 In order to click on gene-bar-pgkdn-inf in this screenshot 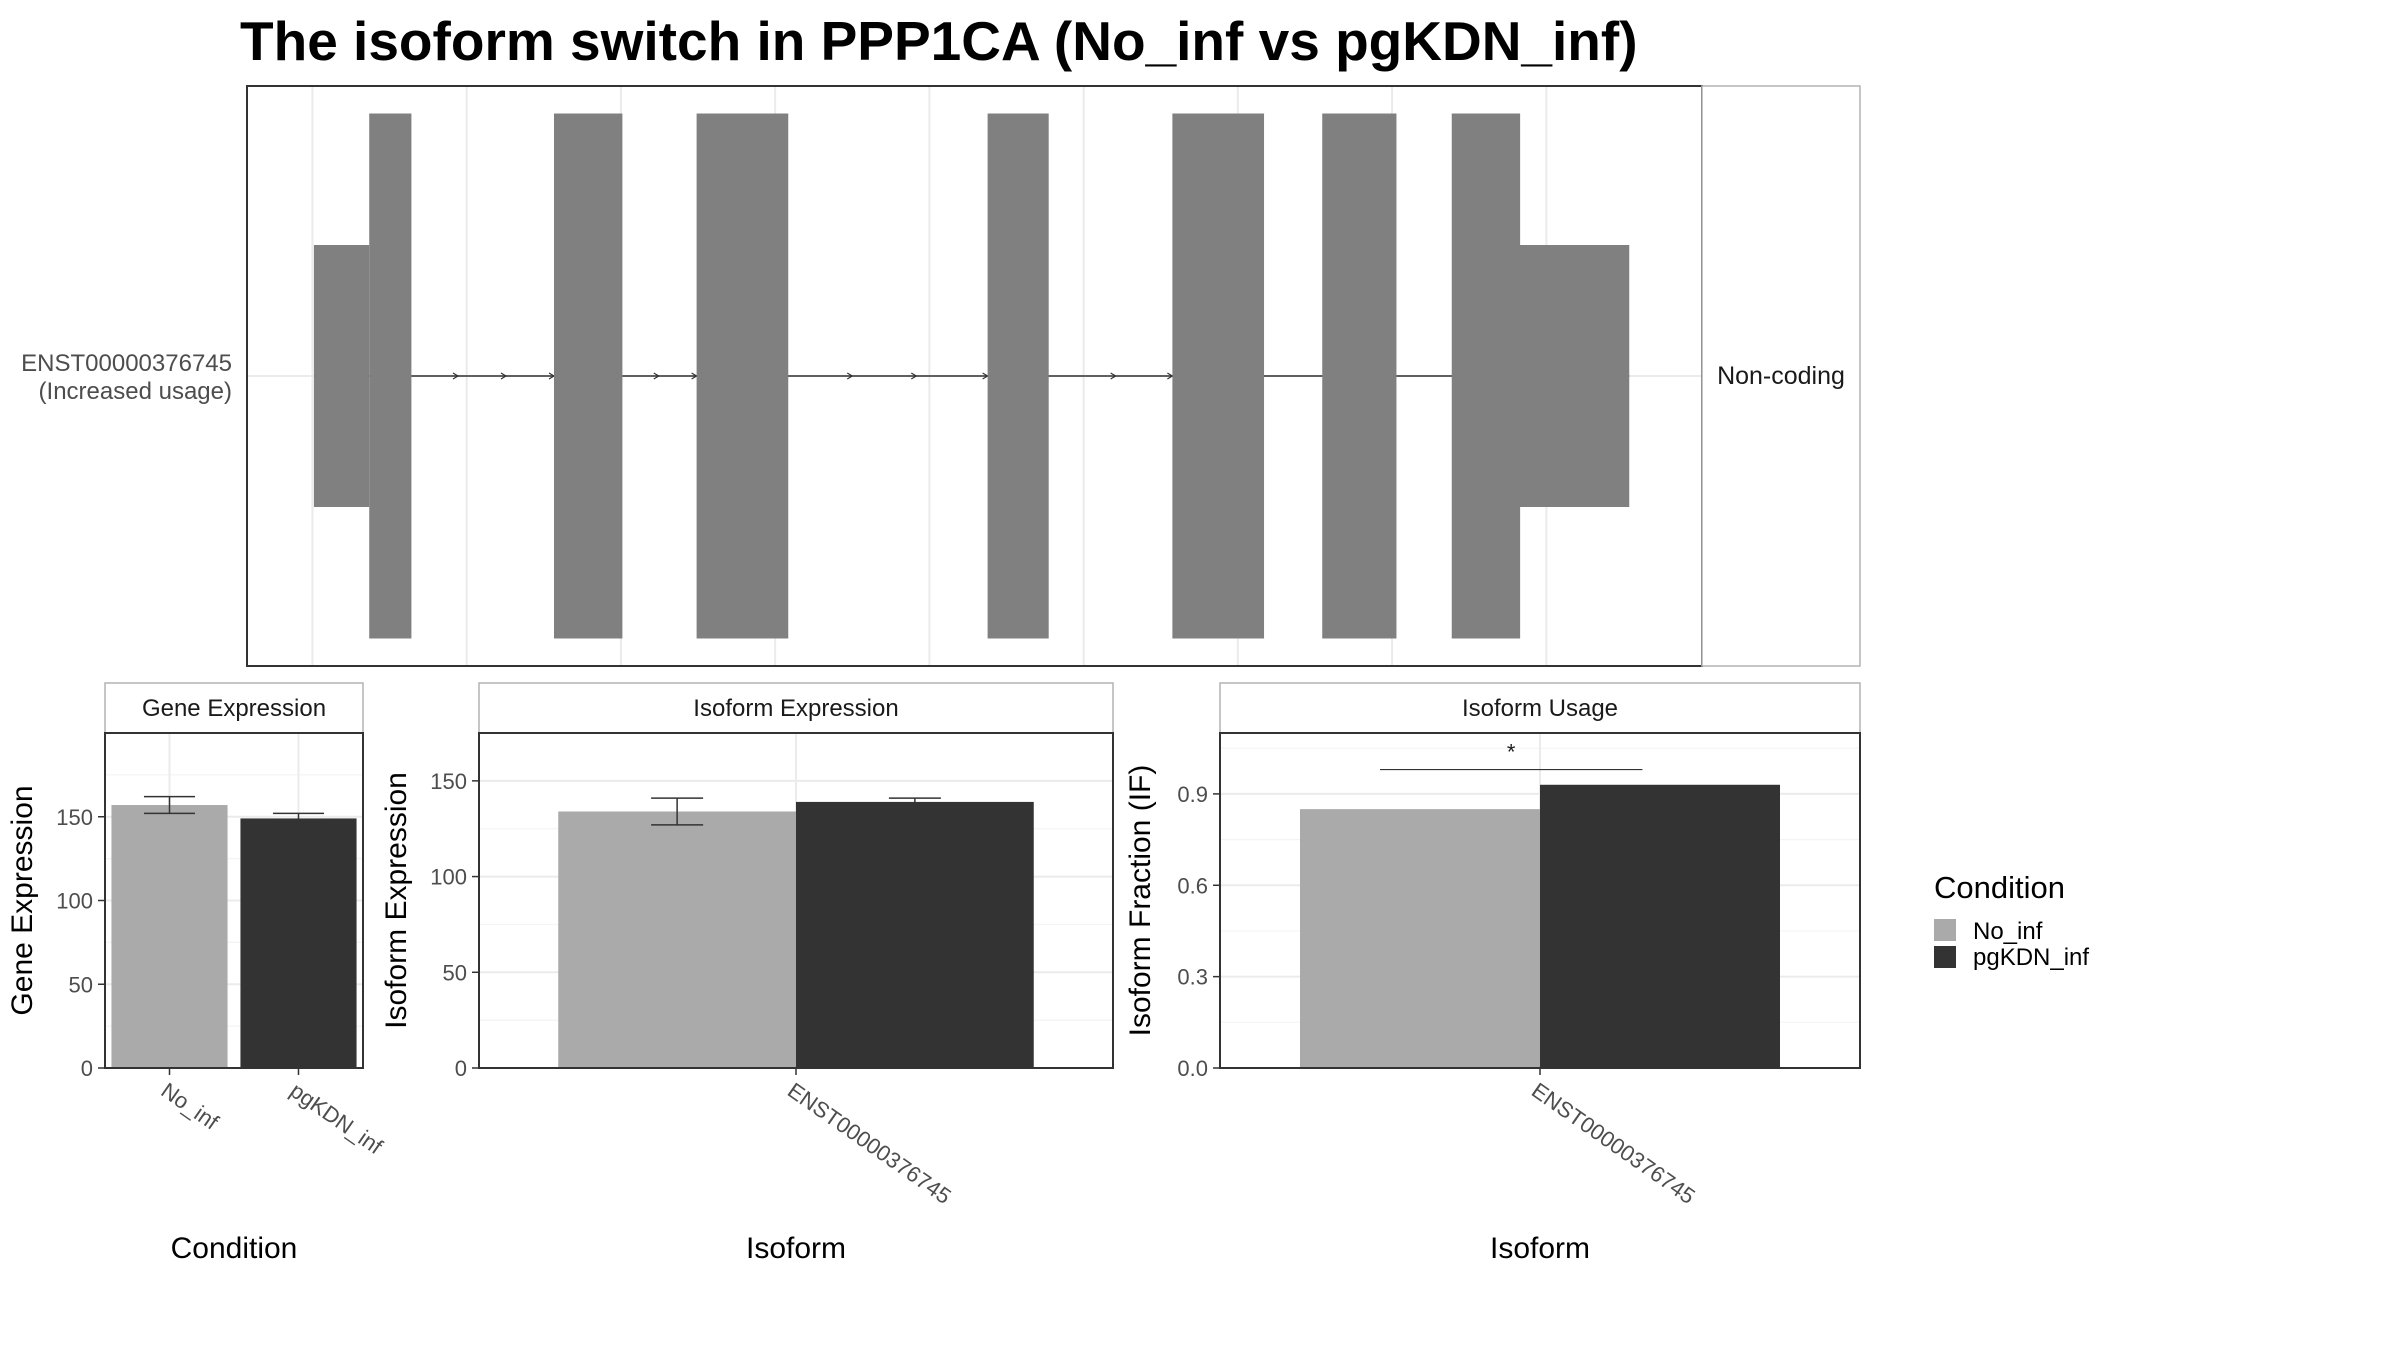, I will do `click(298, 943)`.